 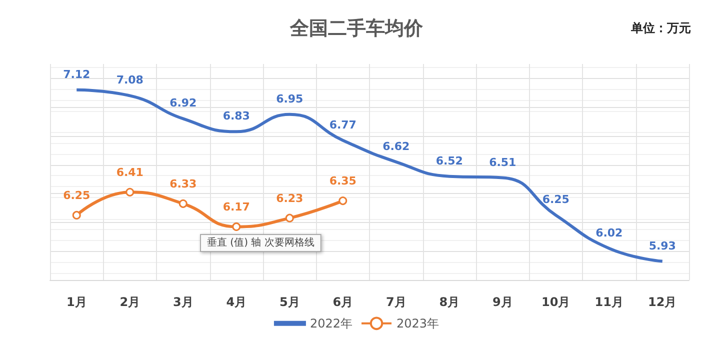 I want to click on x-tick-label: 3月, so click(x=183, y=302).